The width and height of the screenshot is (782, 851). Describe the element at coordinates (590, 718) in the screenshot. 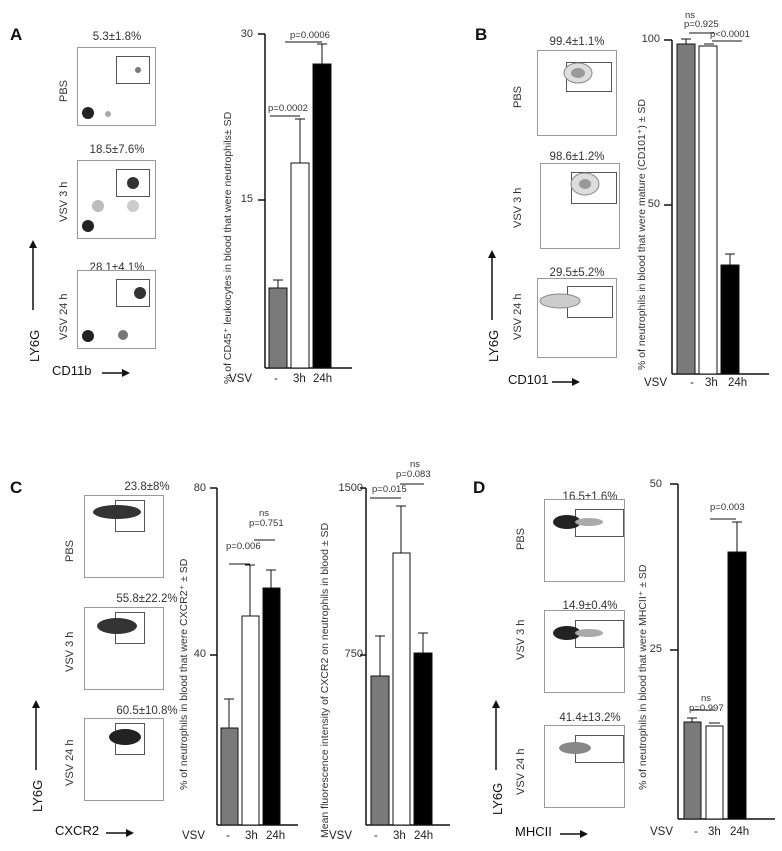

I see `flow-percent: 41.4±13.2%` at that location.